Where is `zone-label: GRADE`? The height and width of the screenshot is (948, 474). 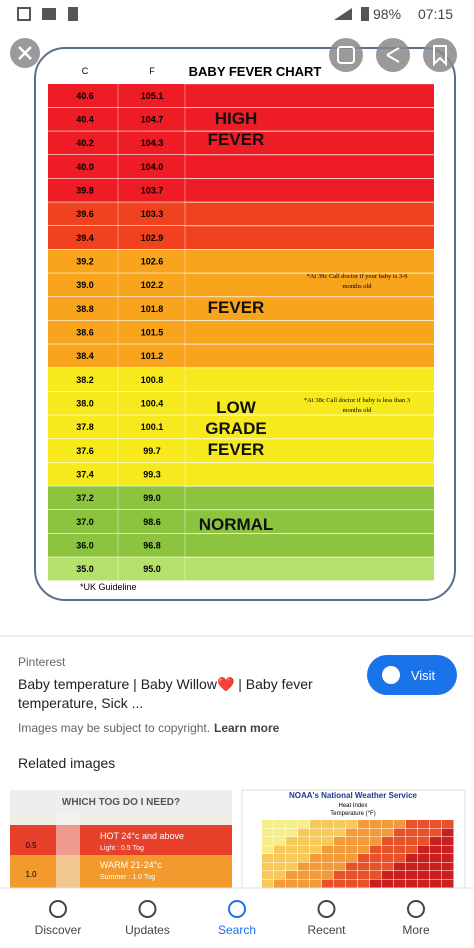 zone-label: GRADE is located at coordinates (235, 428).